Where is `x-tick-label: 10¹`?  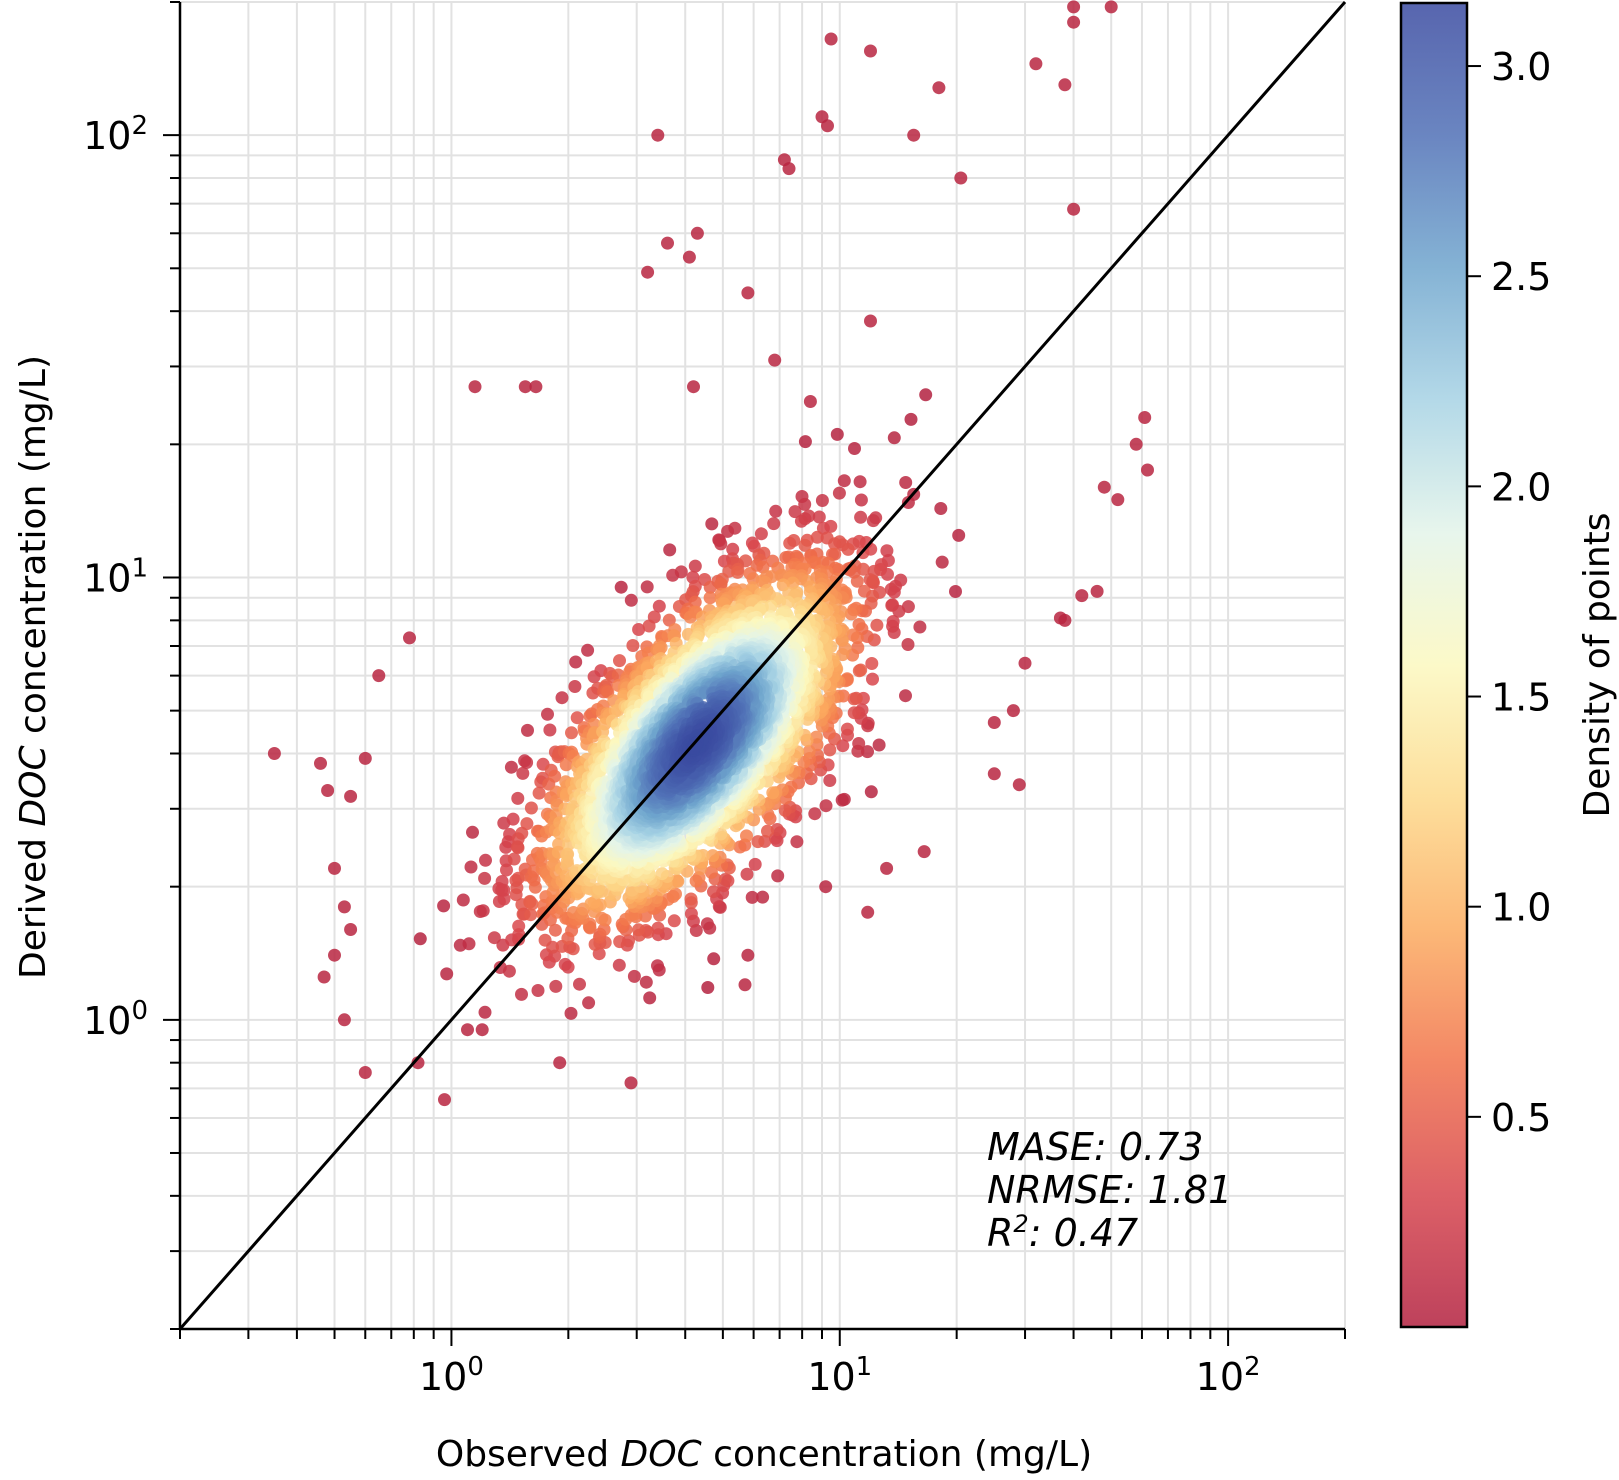 x-tick-label: 10¹ is located at coordinates (839, 1375).